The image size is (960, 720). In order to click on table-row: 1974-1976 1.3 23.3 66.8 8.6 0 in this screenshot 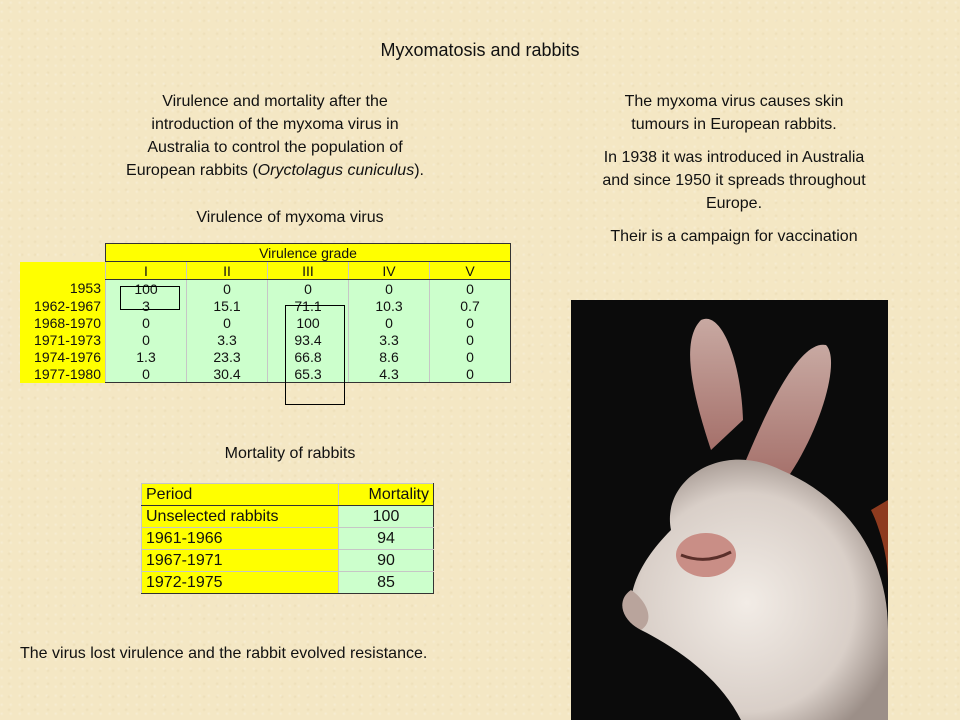, I will do `click(265, 356)`.